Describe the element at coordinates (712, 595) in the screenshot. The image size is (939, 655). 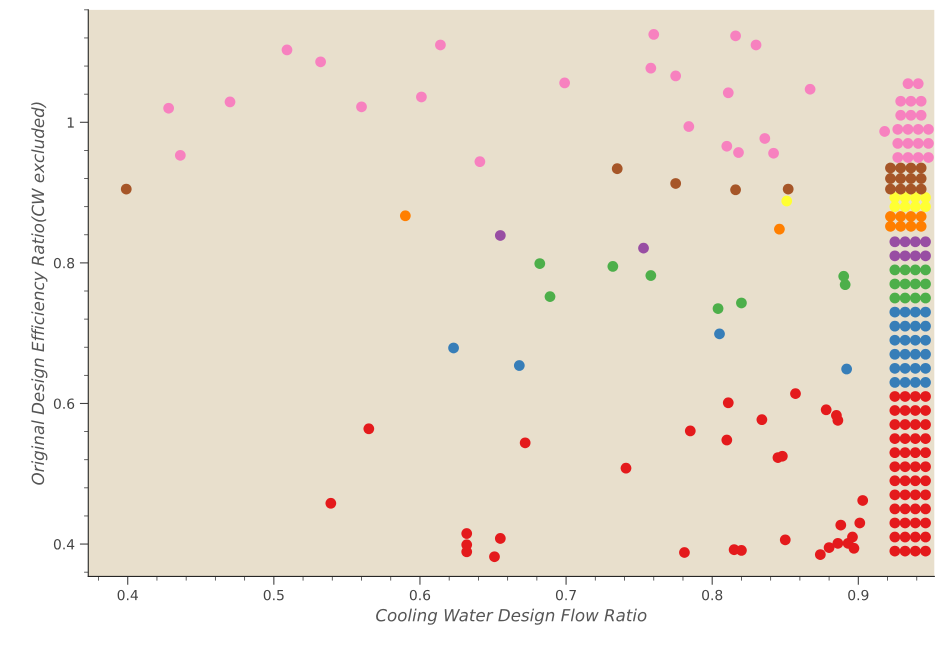
I see `x-tick-label: 0.8` at that location.